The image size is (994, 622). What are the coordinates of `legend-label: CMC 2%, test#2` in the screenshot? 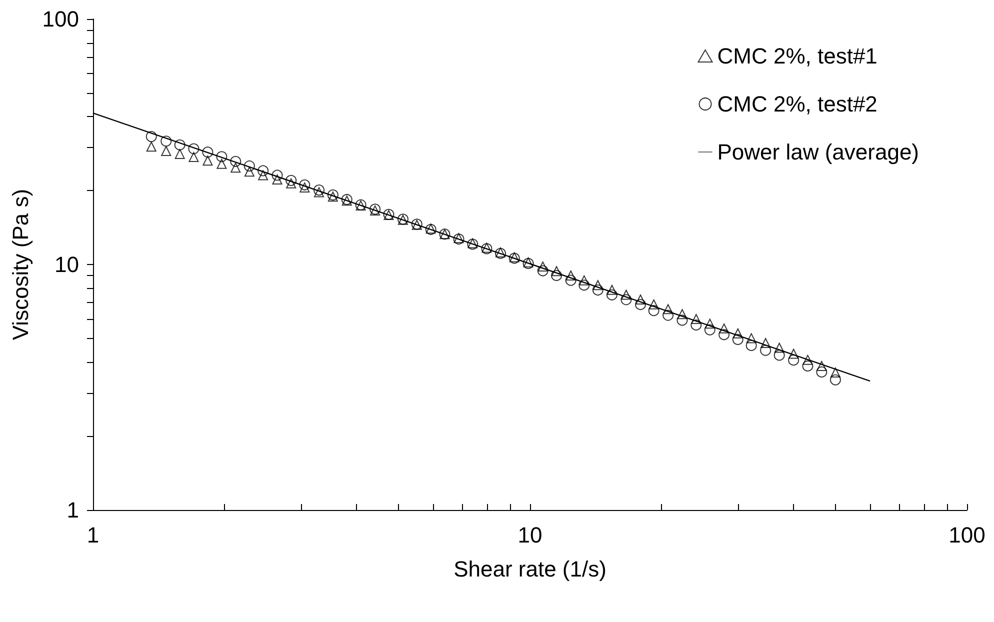 It's located at (797, 104).